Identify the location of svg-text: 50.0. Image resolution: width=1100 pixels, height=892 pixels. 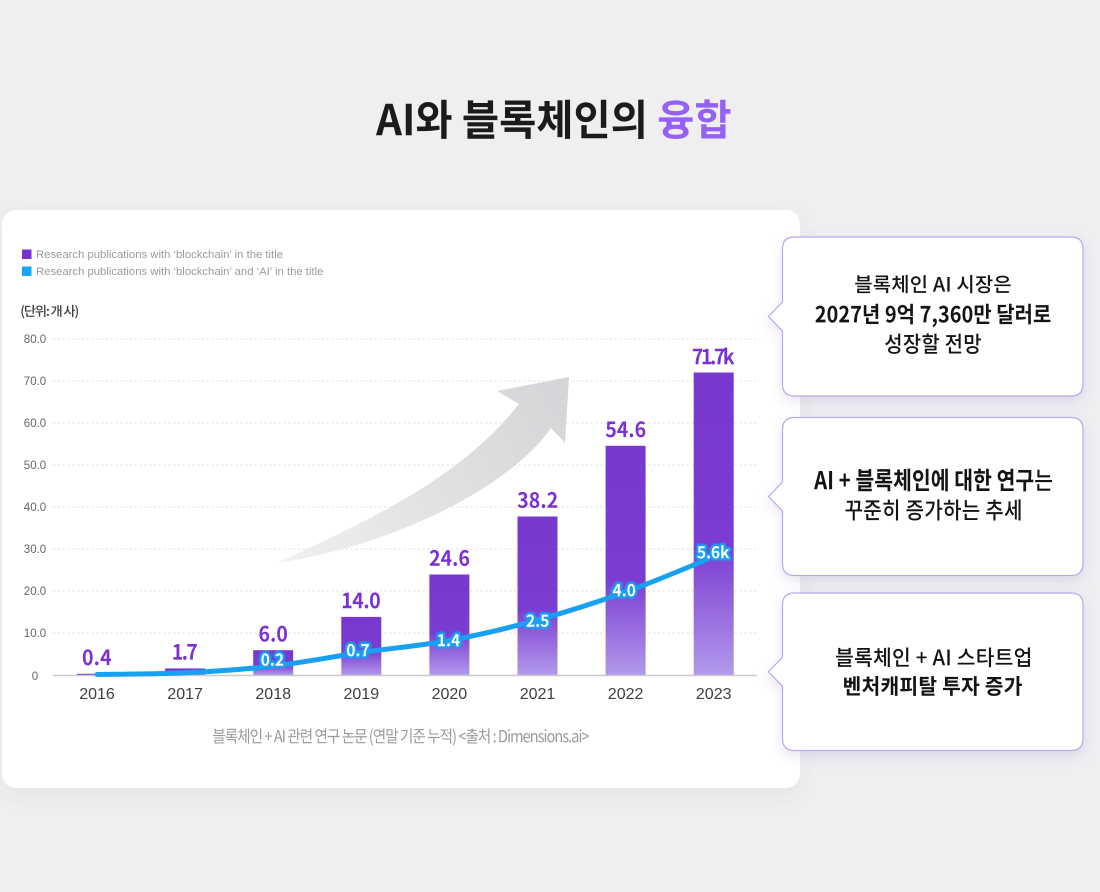
(35, 466).